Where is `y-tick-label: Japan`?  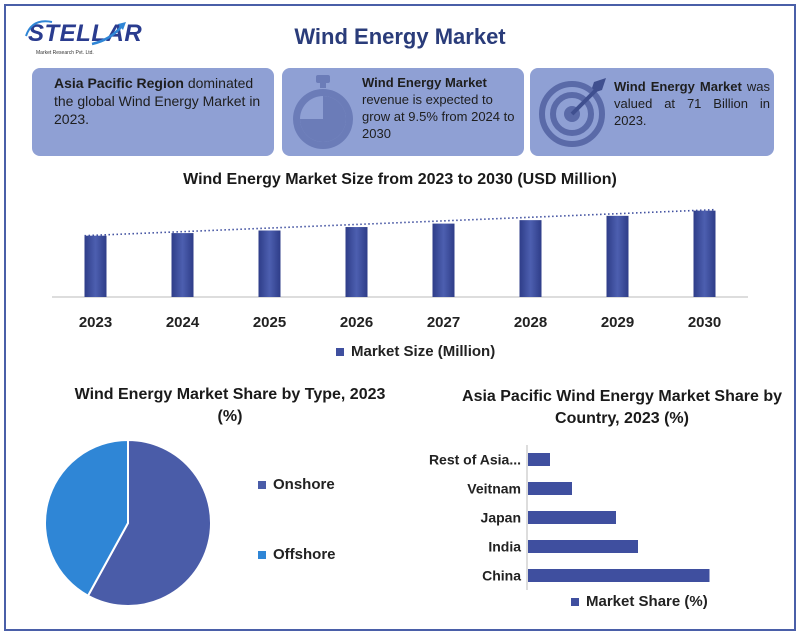
y-tick-label: Japan is located at coordinates (501, 518).